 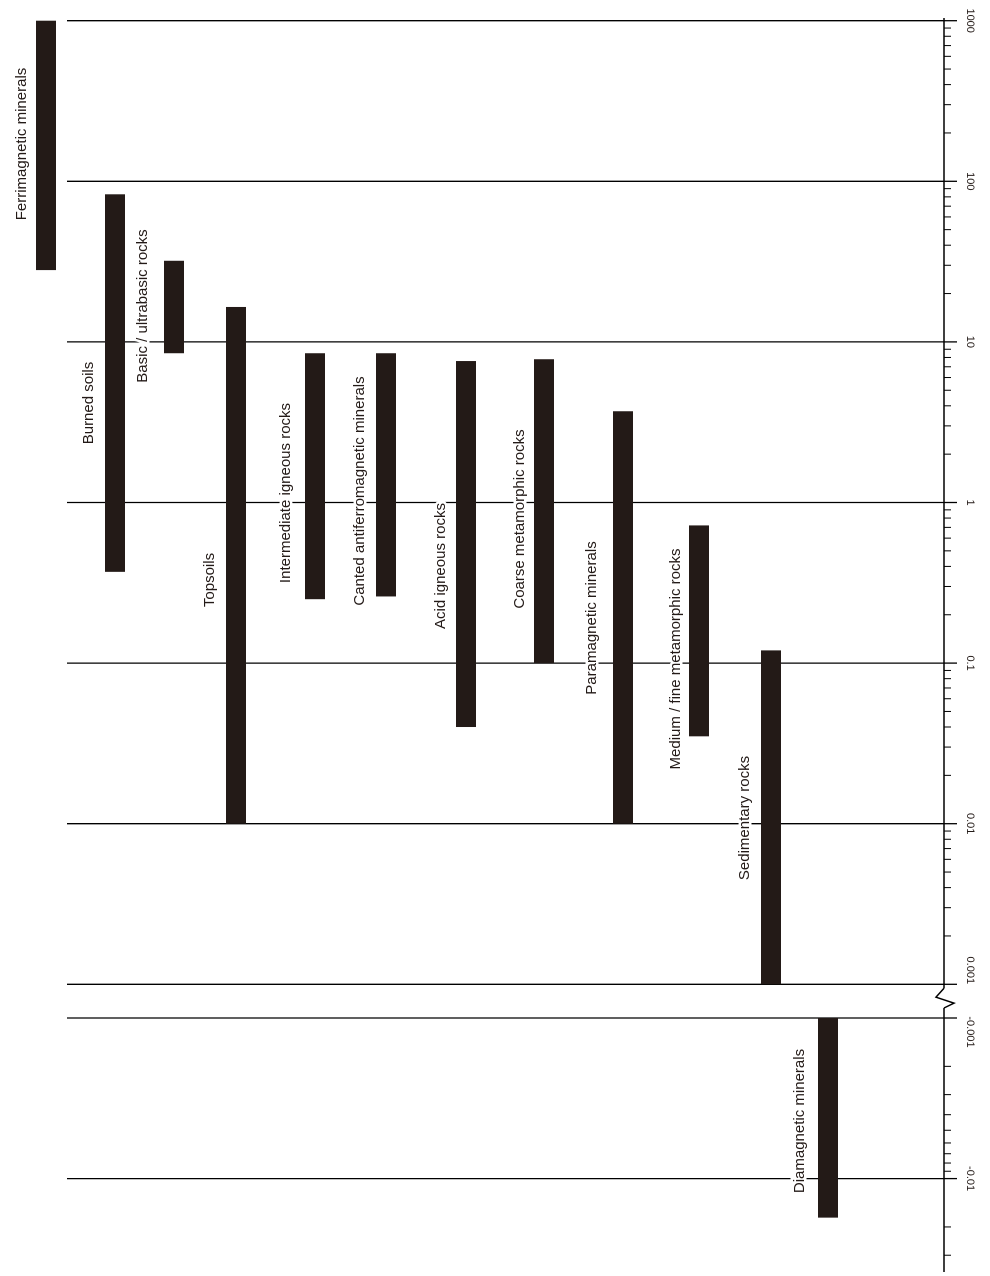 I want to click on bar-label: Burned soils, so click(x=88, y=403).